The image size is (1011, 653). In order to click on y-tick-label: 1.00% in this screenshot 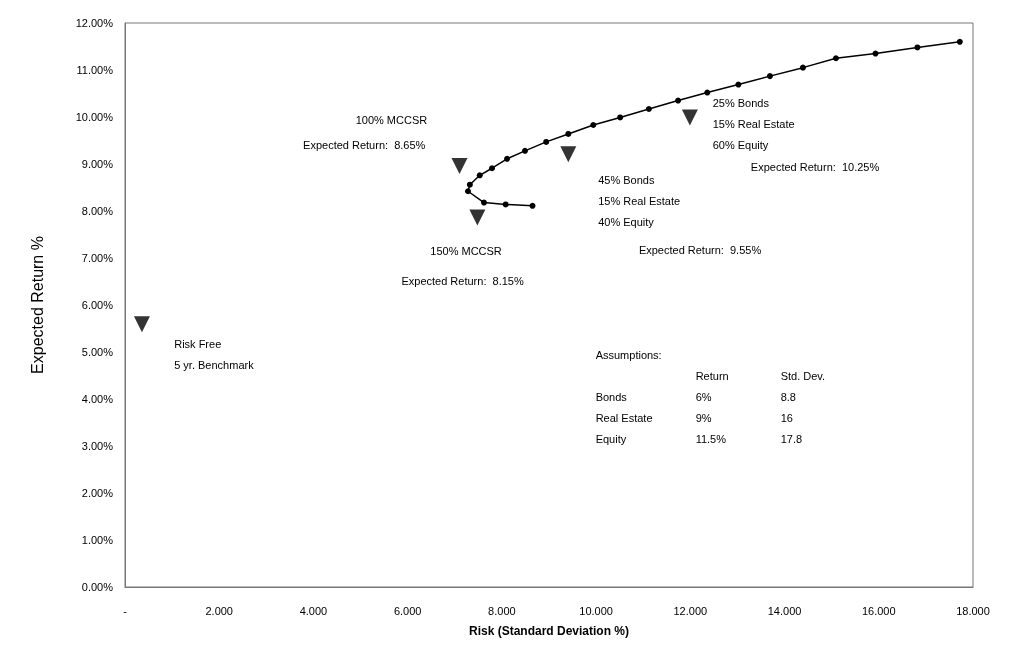, I will do `click(97, 540)`.